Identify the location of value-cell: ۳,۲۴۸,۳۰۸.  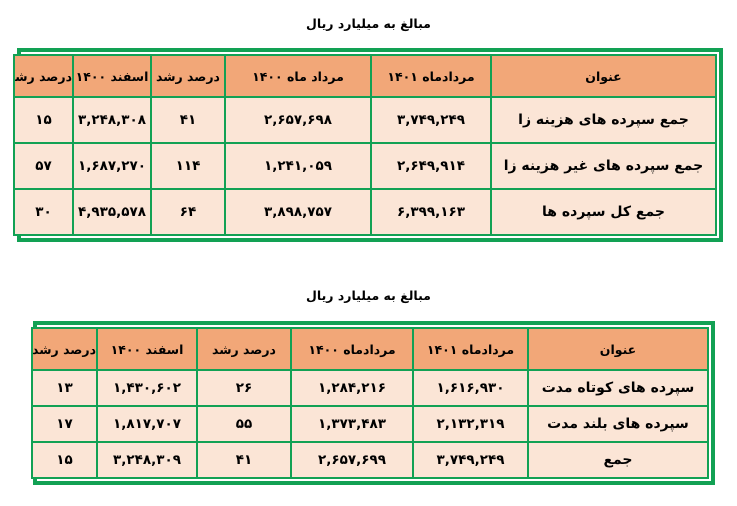
(112, 120).